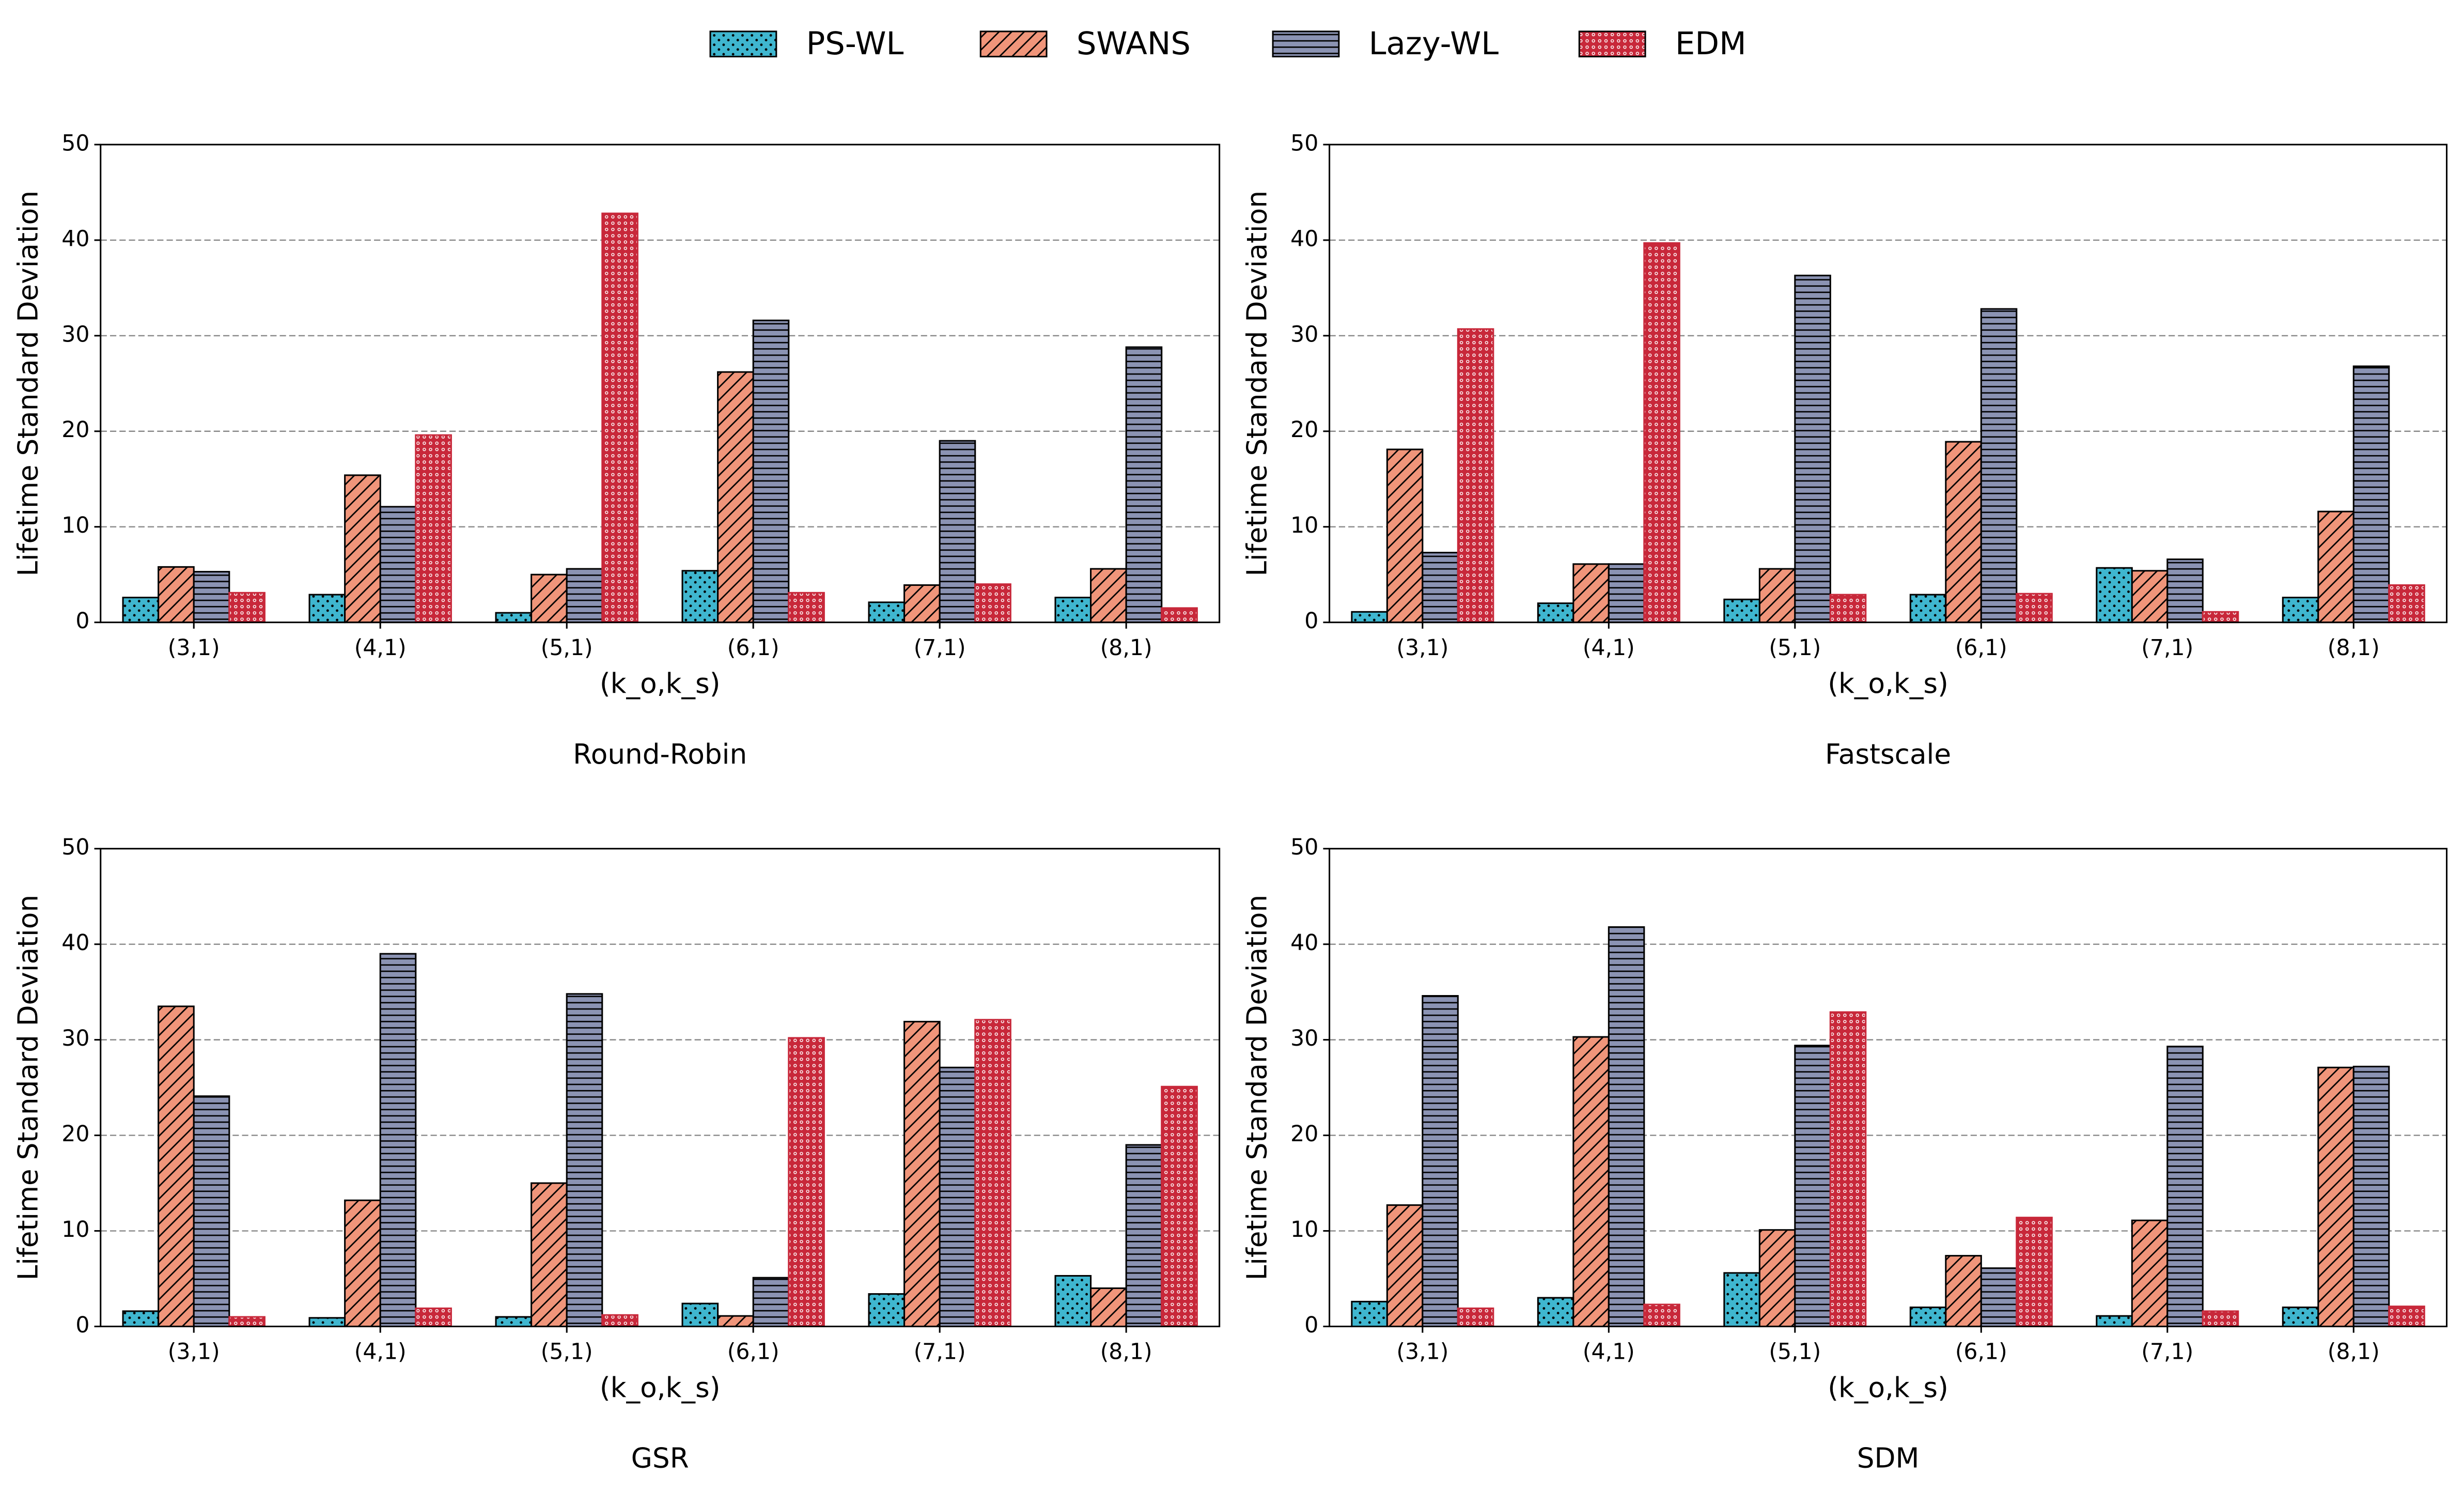 This screenshot has width=2464, height=1491. What do you see at coordinates (1710, 44) in the screenshot?
I see `legend-label: EDM` at bounding box center [1710, 44].